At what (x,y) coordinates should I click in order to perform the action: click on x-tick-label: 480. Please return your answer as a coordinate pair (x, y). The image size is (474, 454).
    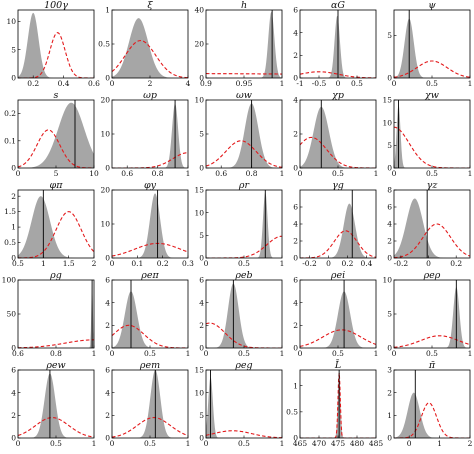
    Looking at the image, I should click on (357, 443).